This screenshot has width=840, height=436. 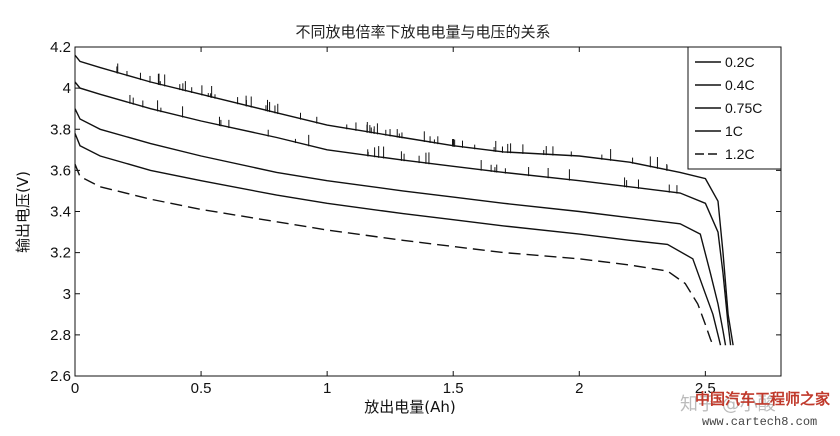 What do you see at coordinates (201, 388) in the screenshot?
I see `x-tick-label: 0.5` at bounding box center [201, 388].